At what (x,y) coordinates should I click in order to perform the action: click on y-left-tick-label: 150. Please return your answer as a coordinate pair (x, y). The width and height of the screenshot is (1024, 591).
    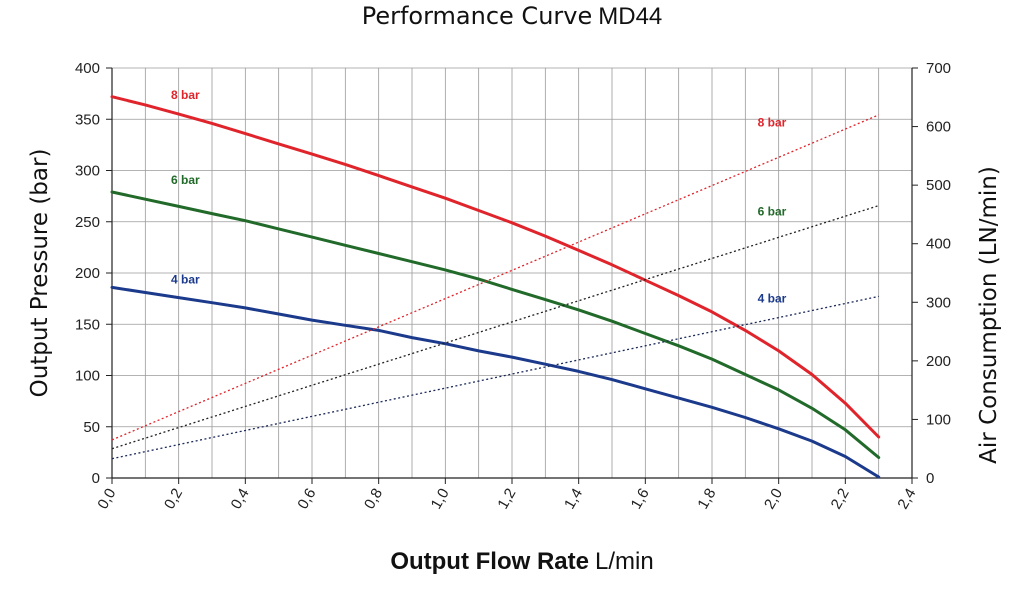
    Looking at the image, I should click on (87, 324).